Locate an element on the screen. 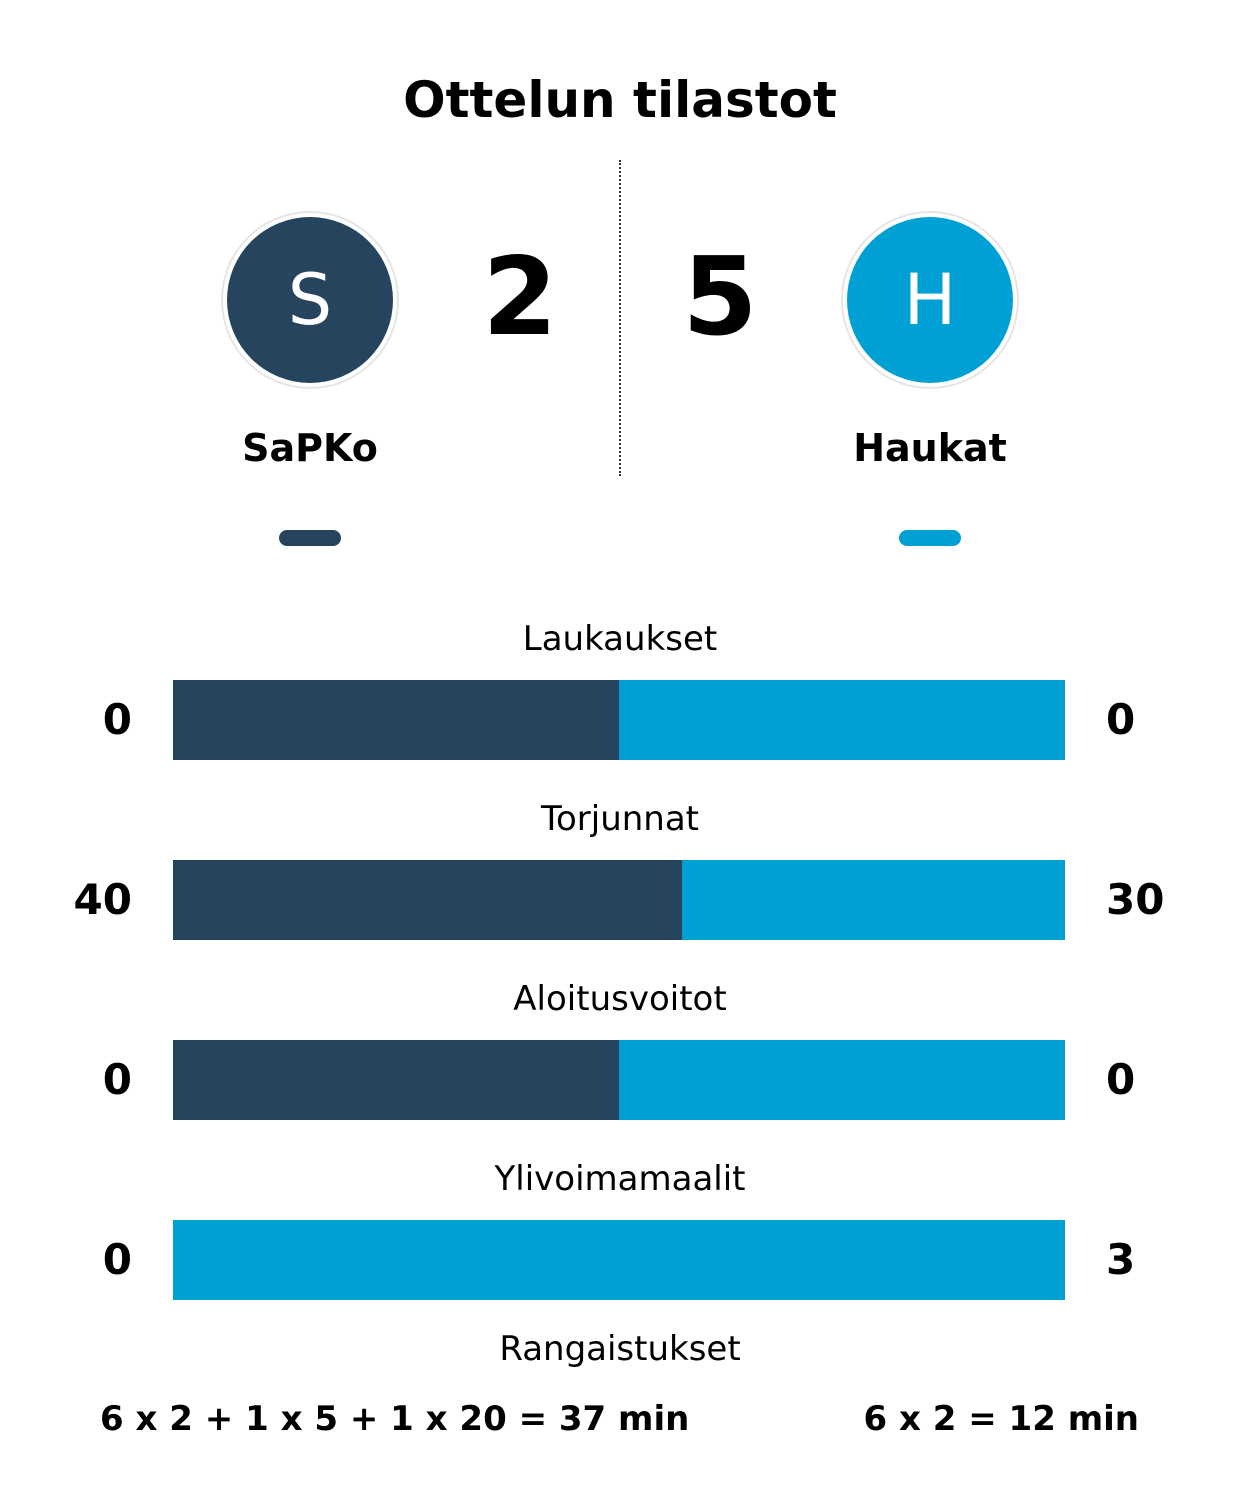 This screenshot has height=1500, width=1240. away-team-logo-initial: H is located at coordinates (930, 300).